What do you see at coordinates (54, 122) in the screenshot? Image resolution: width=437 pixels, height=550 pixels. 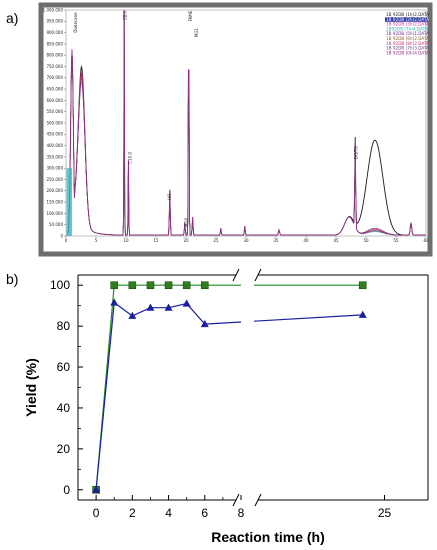 I see `y-tick-label-a: 500.000` at bounding box center [54, 122].